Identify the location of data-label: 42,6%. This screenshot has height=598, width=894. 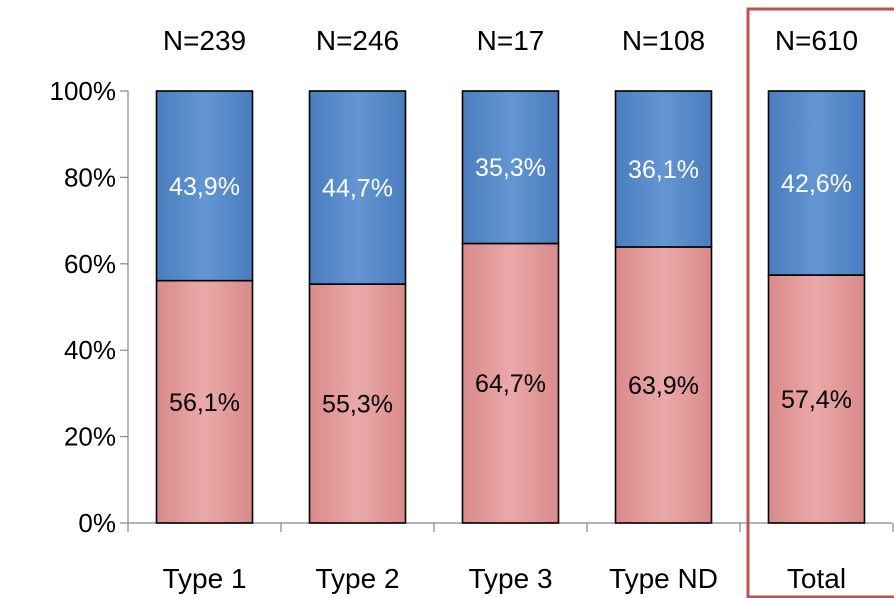
(816, 184).